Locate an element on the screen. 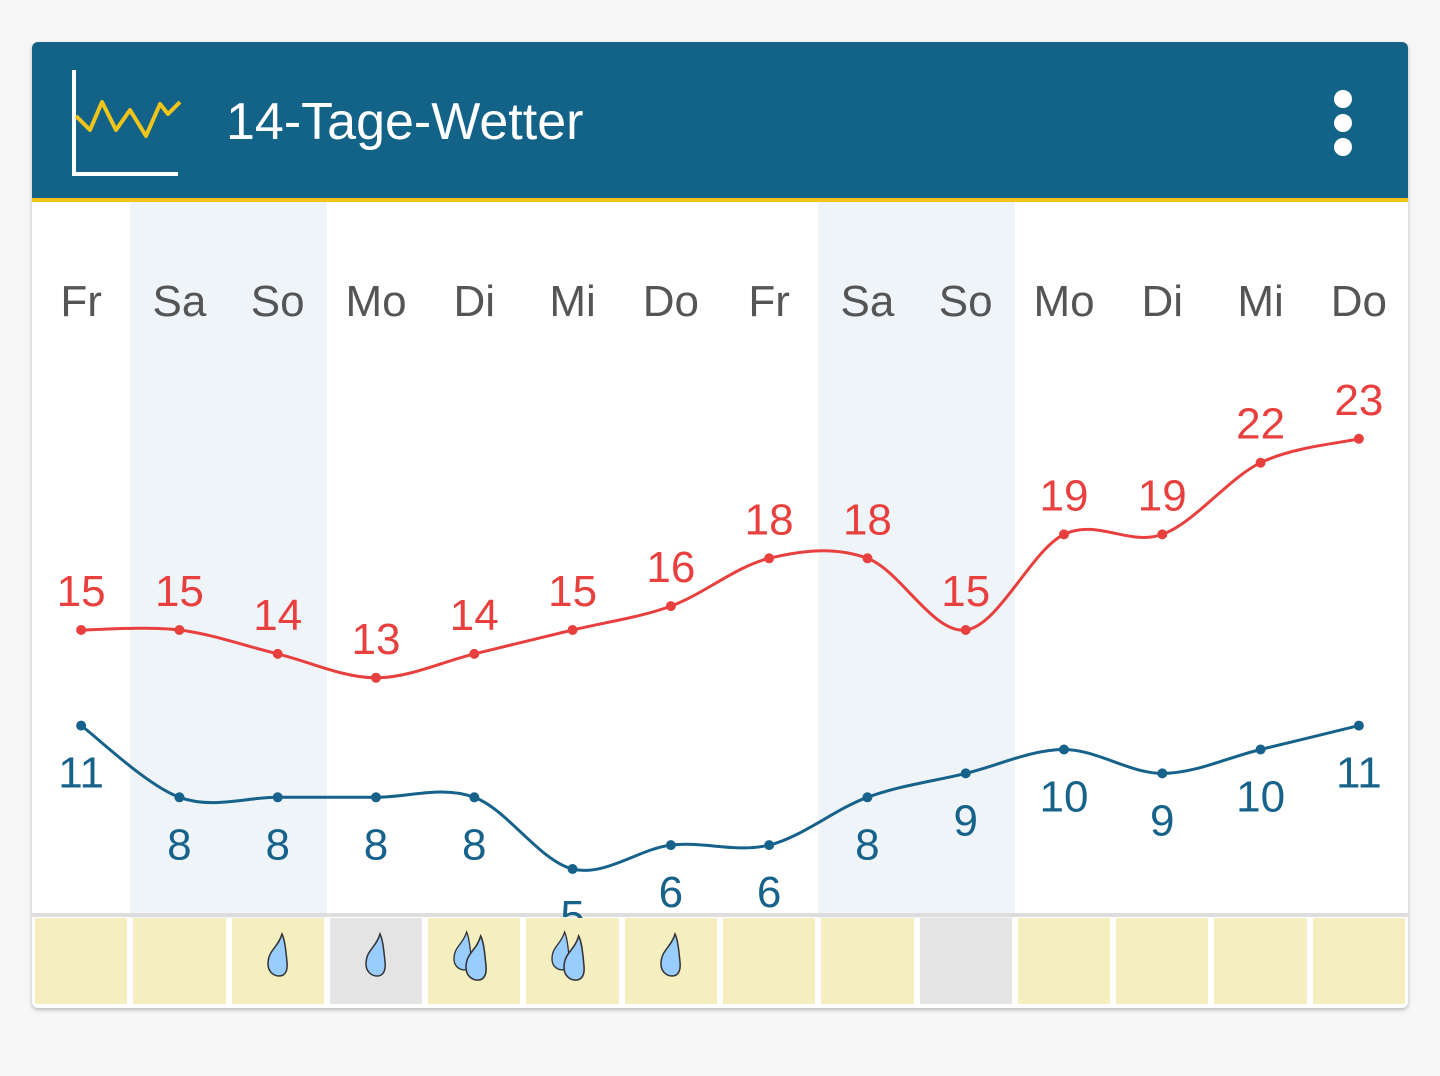 This screenshot has width=1440, height=1076. more-vert-icon is located at coordinates (1343, 123).